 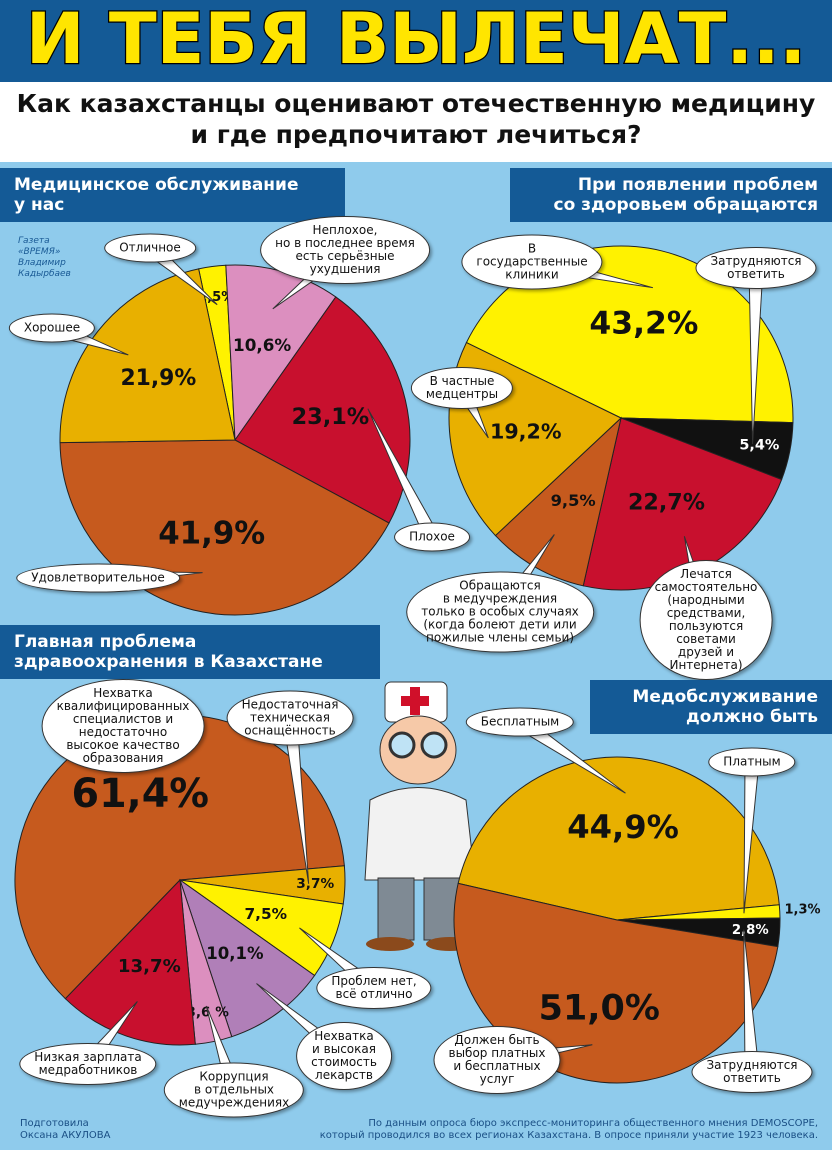 I want to click on value-label: 3,7%, so click(x=315, y=884).